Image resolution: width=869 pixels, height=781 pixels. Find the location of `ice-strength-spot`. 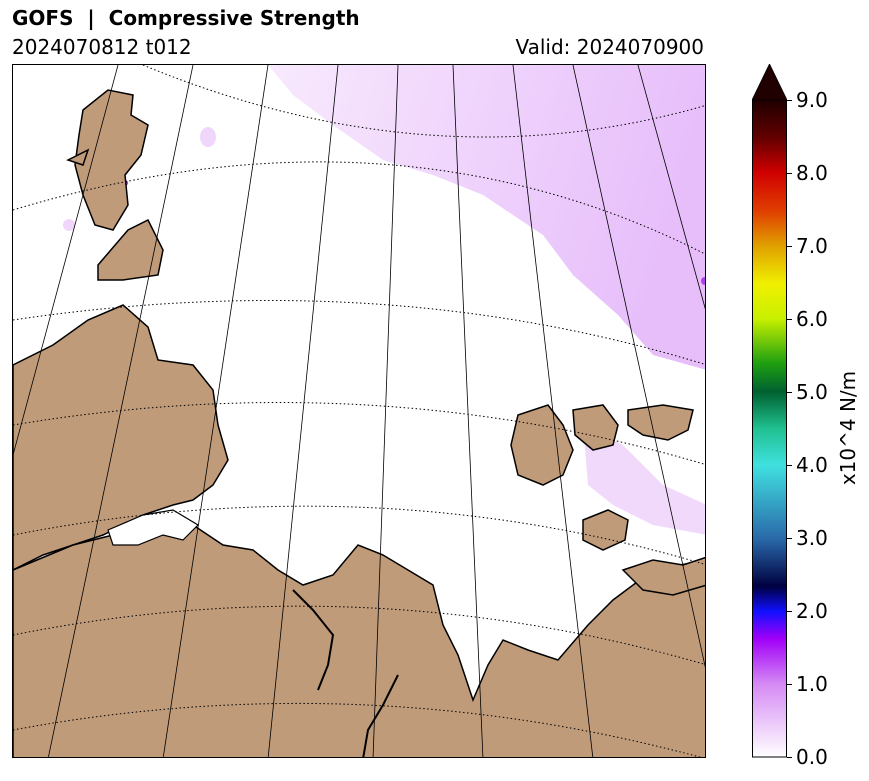

ice-strength-spot is located at coordinates (703, 281).